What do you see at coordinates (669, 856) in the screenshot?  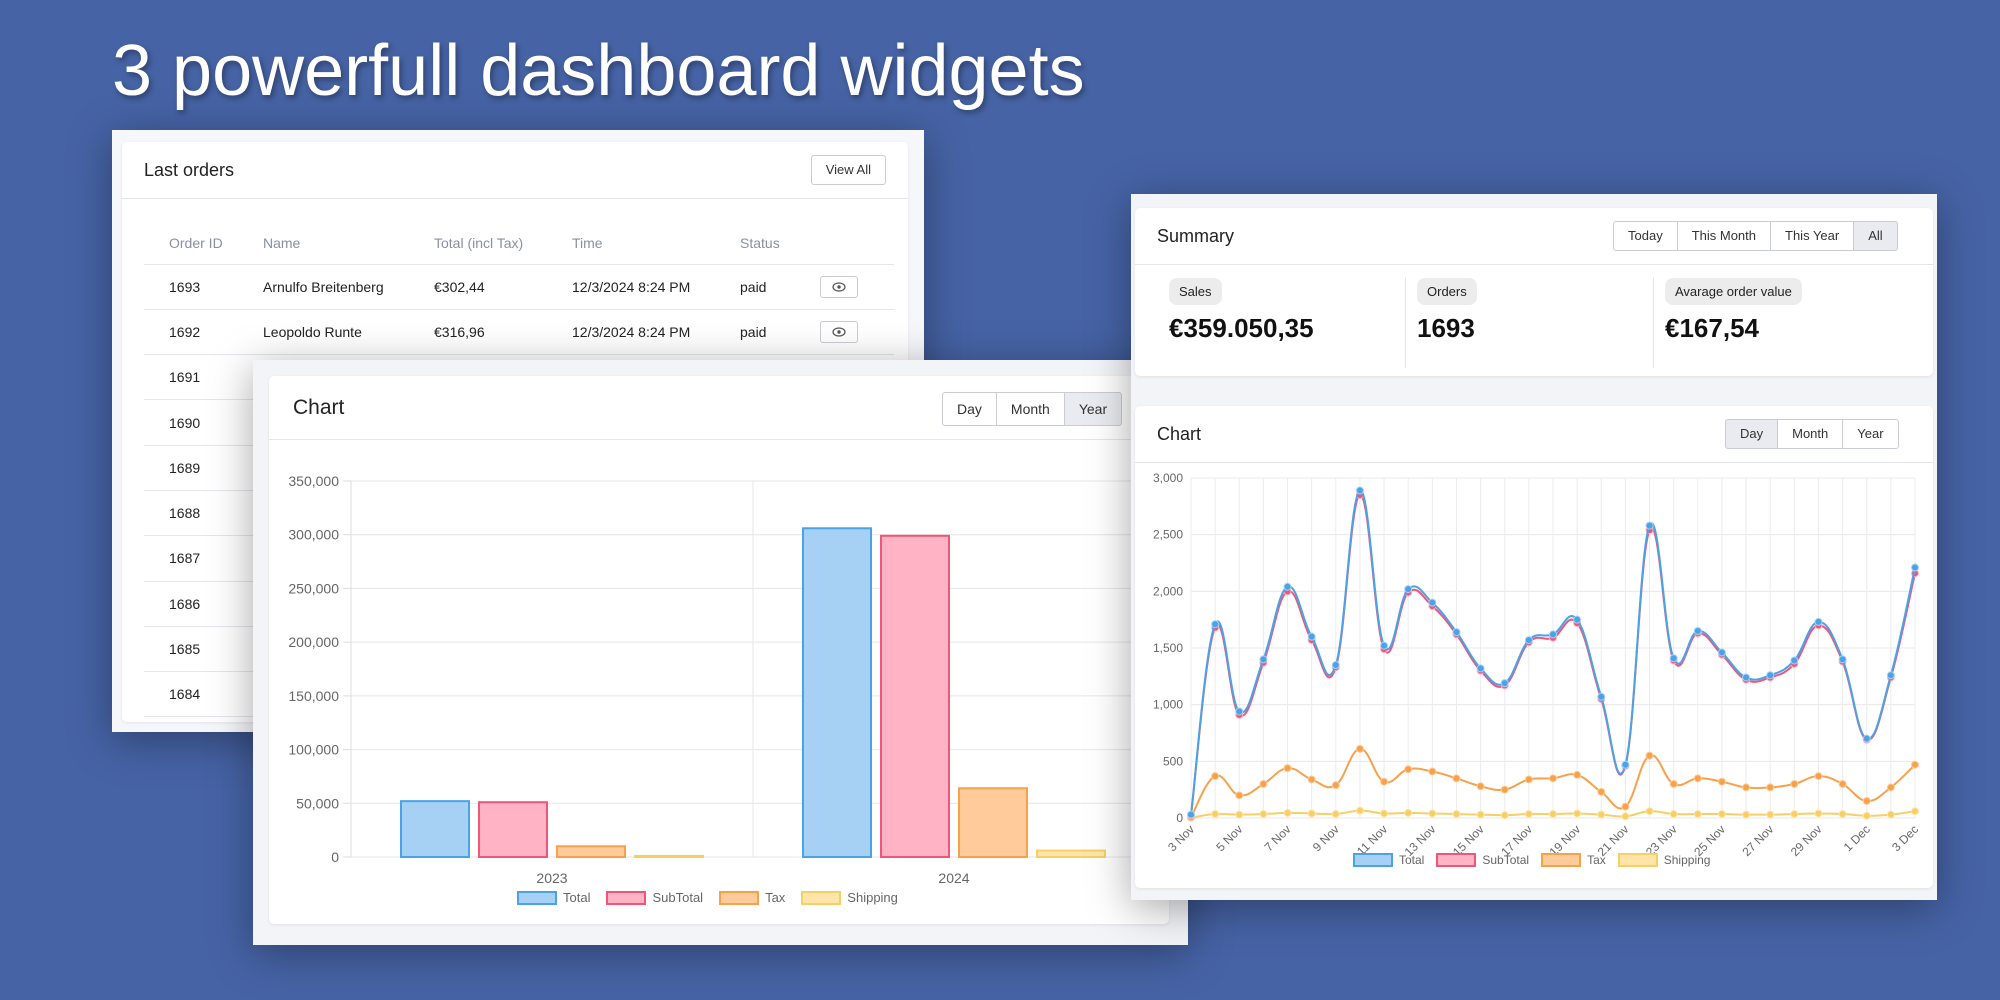 I see `bar-shipping-2023` at bounding box center [669, 856].